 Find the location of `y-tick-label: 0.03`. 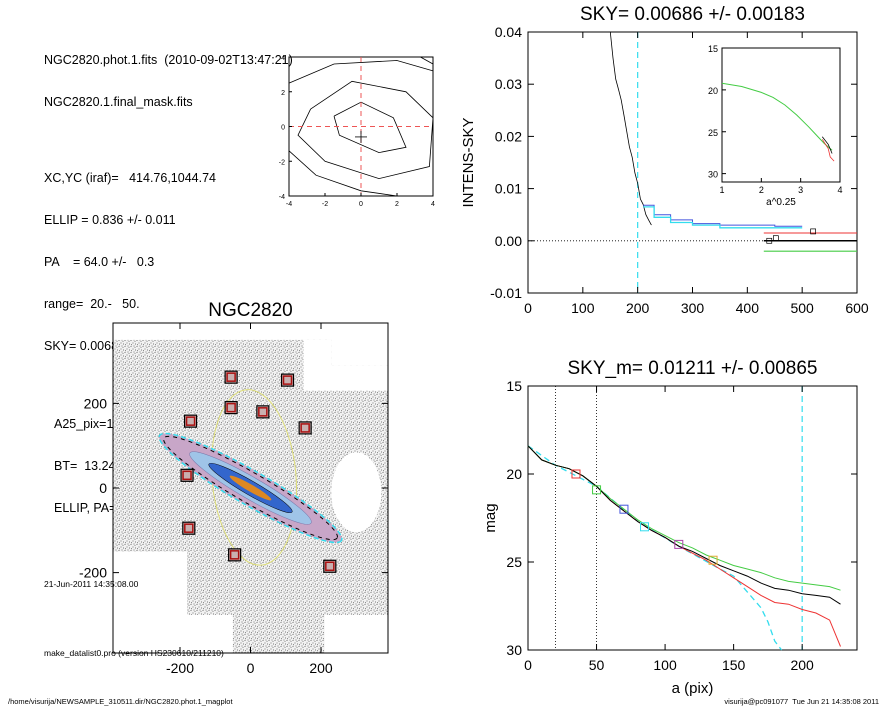

y-tick-label: 0.03 is located at coordinates (508, 84).